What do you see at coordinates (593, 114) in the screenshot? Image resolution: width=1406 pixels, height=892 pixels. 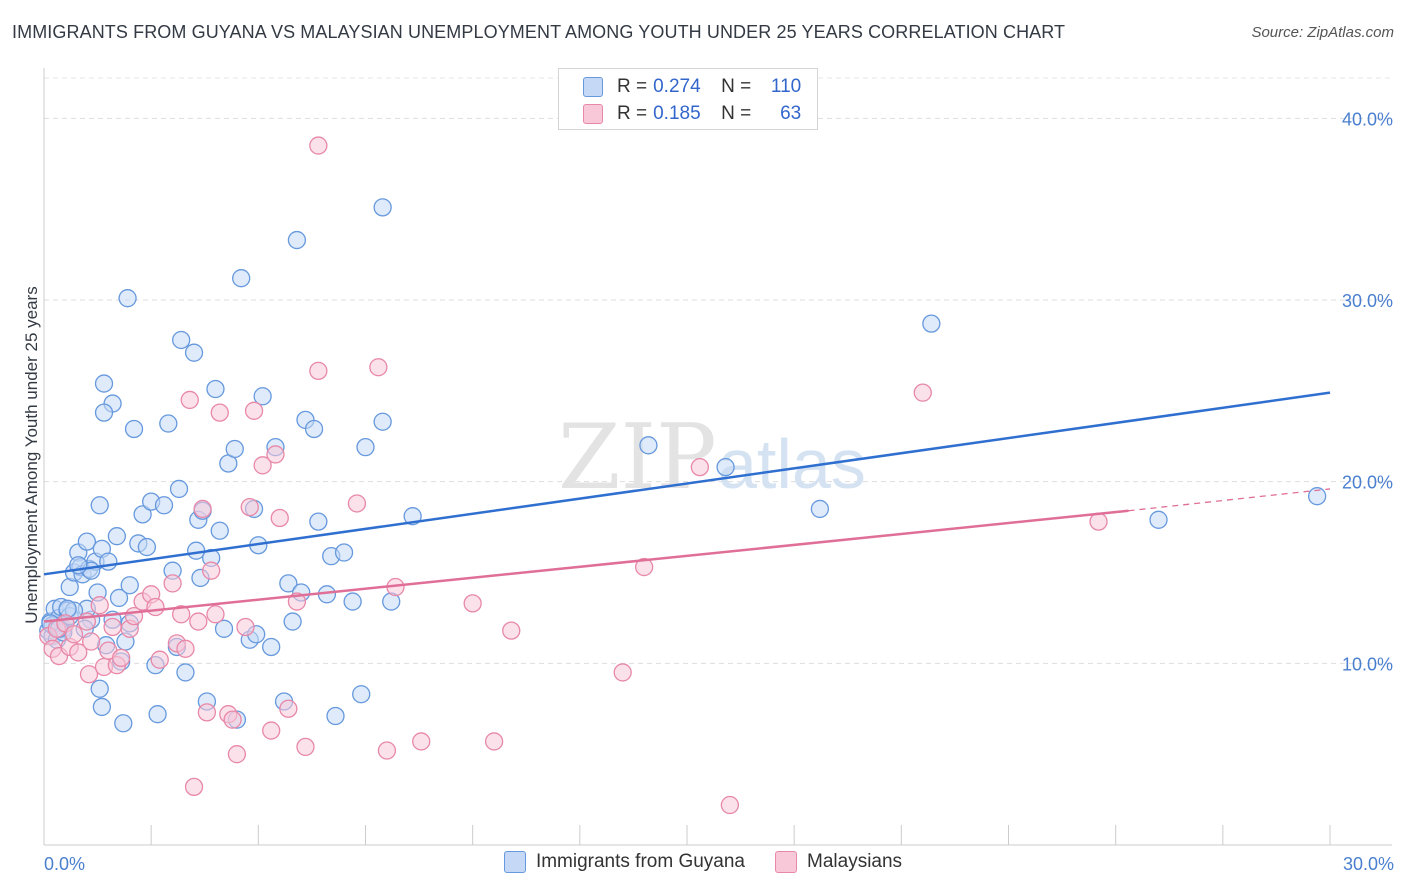 I see `malaysians-swatch` at bounding box center [593, 114].